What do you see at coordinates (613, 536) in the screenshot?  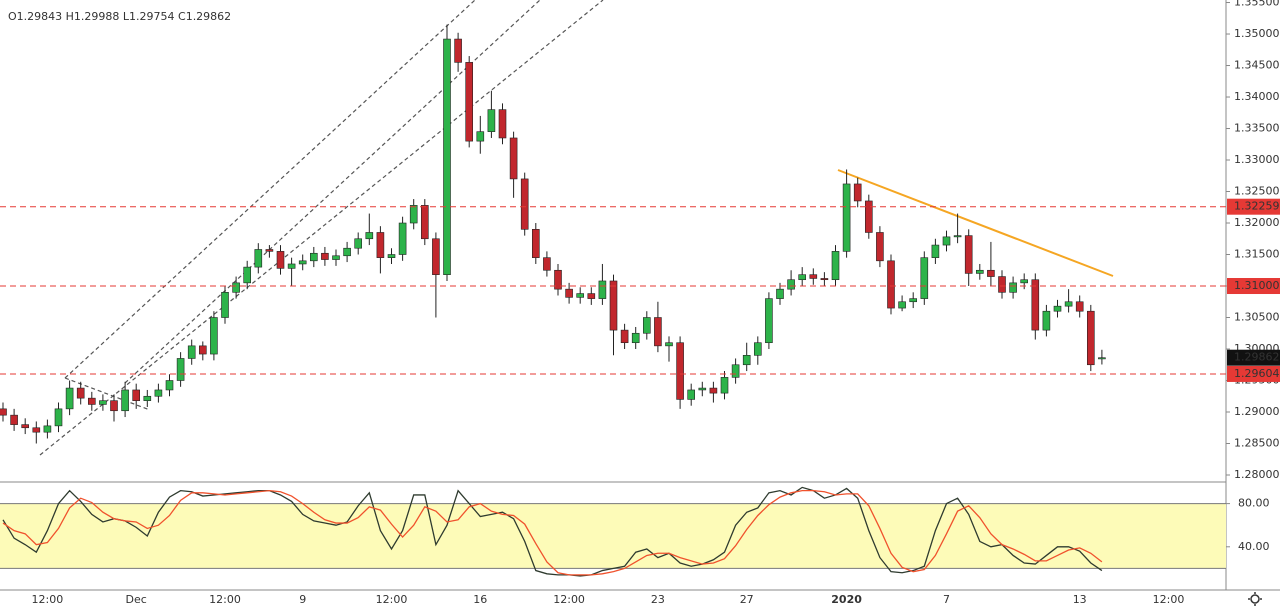 I see `stoch-band` at bounding box center [613, 536].